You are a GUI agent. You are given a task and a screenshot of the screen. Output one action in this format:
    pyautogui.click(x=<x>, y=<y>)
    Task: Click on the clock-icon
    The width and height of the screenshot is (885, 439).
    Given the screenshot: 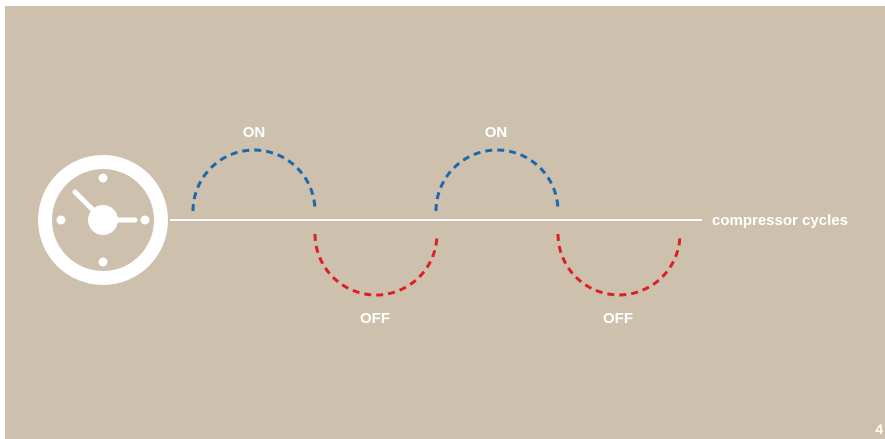 What is the action you would take?
    pyautogui.click(x=103, y=220)
    